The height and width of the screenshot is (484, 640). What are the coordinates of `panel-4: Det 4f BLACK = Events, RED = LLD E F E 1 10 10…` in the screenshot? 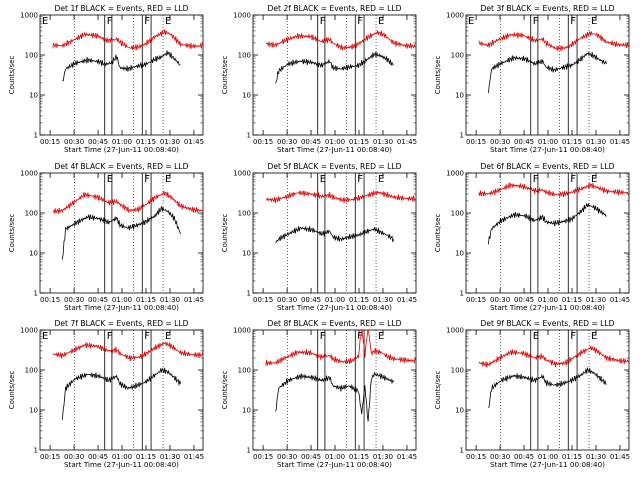 It's located at (106, 237).